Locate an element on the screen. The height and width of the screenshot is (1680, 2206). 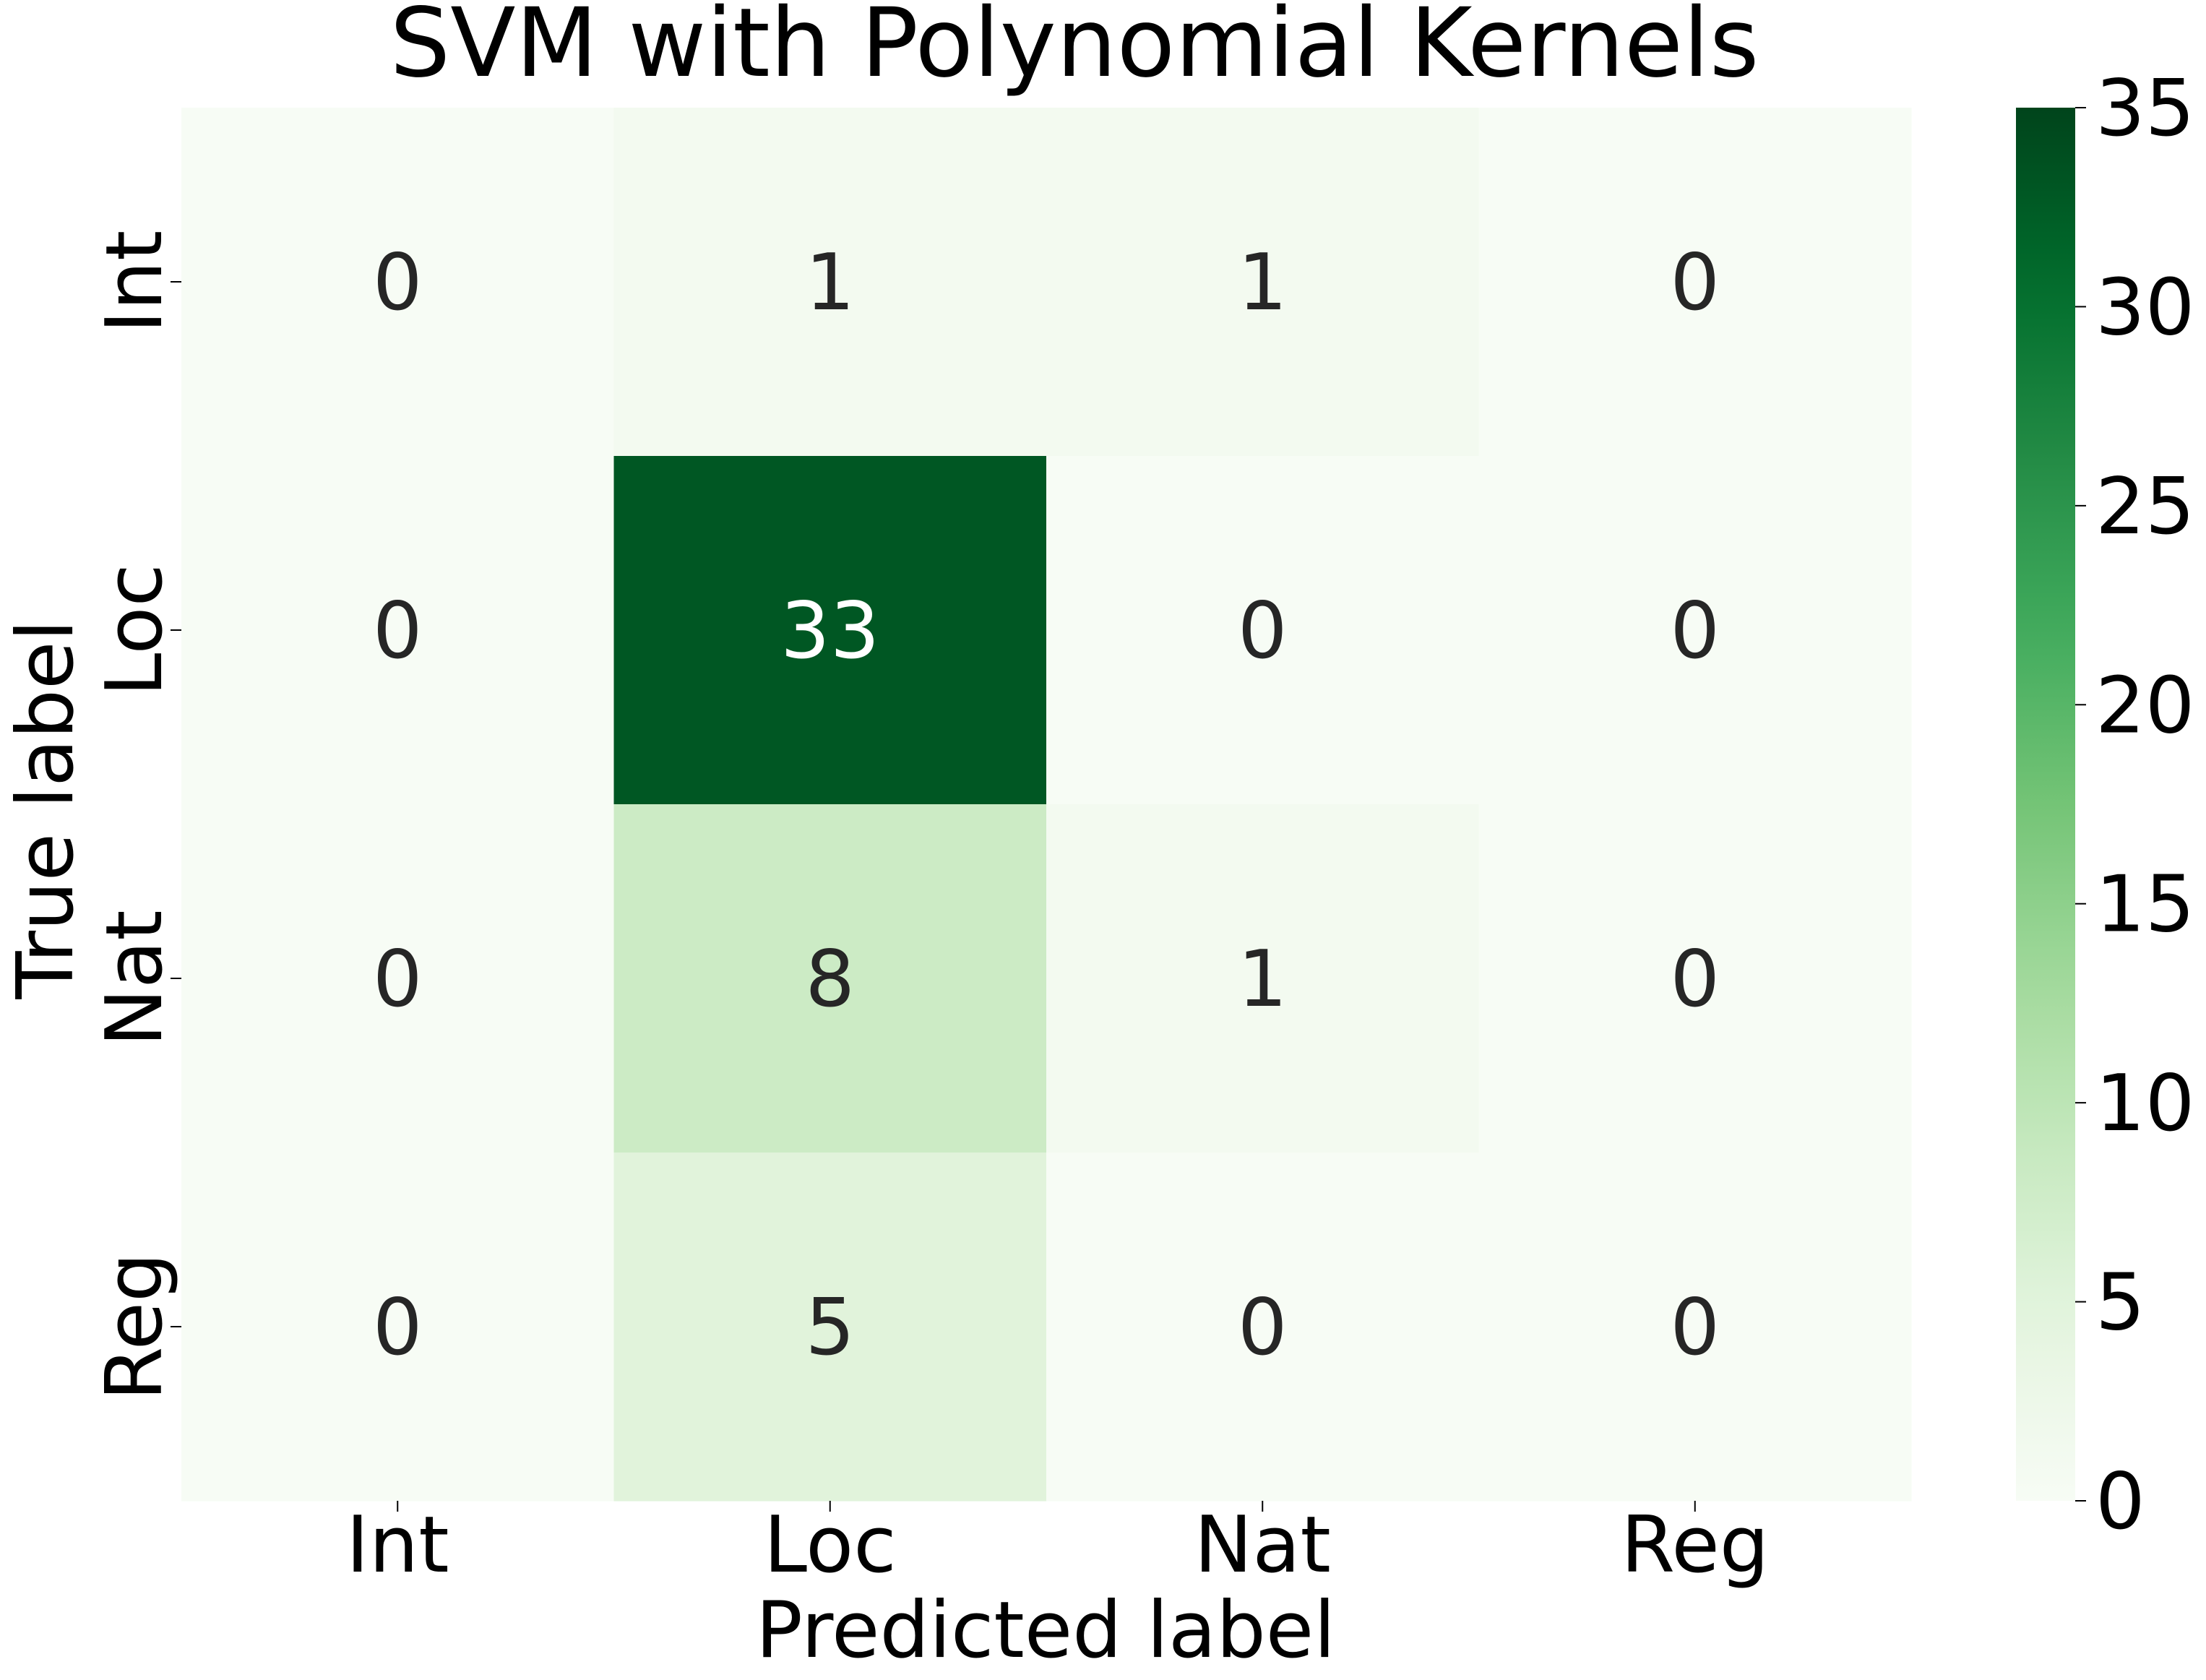
colorbar-tick-label: 25 is located at coordinates (2144, 507).